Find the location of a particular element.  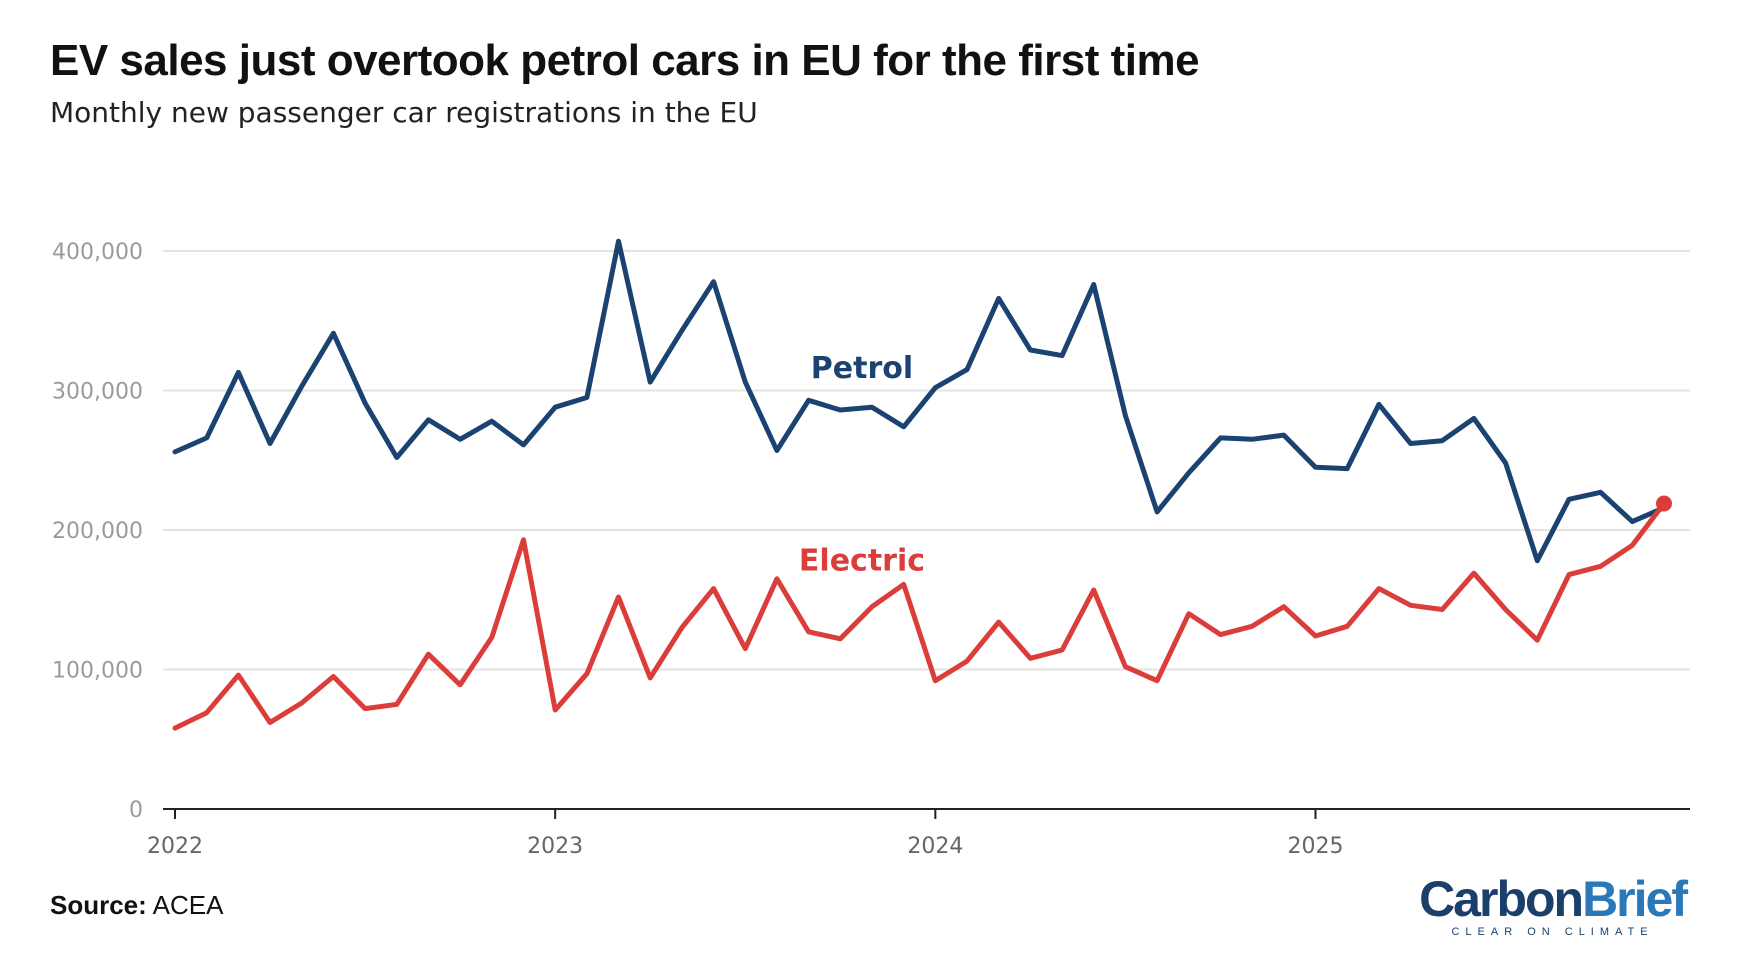

x-tick-label: 2024 is located at coordinates (935, 846).